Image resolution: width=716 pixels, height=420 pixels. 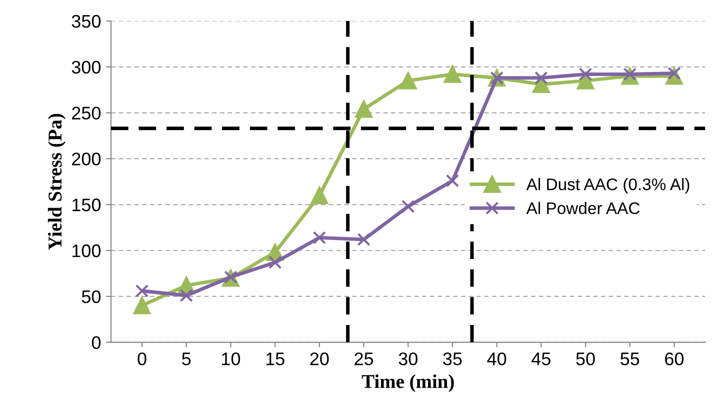 What do you see at coordinates (186, 359) in the screenshot?
I see `x-tick-label: 5` at bounding box center [186, 359].